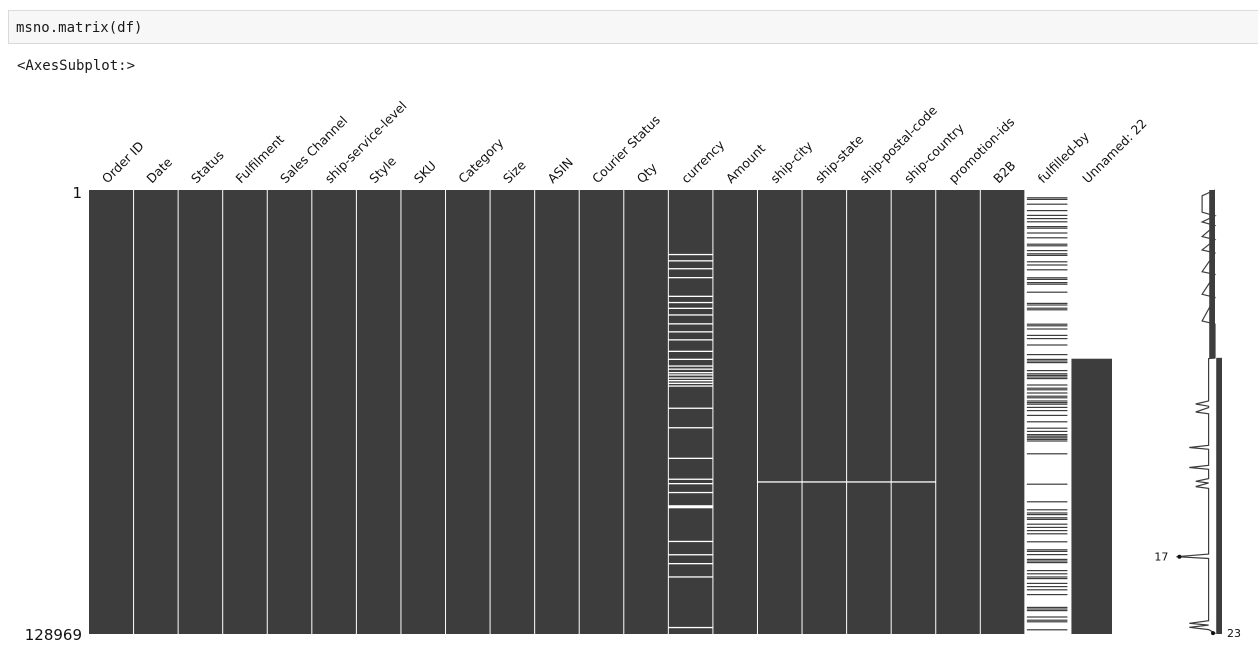  Describe the element at coordinates (123, 162) in the screenshot. I see `column-label-order-id: Order ID` at that location.